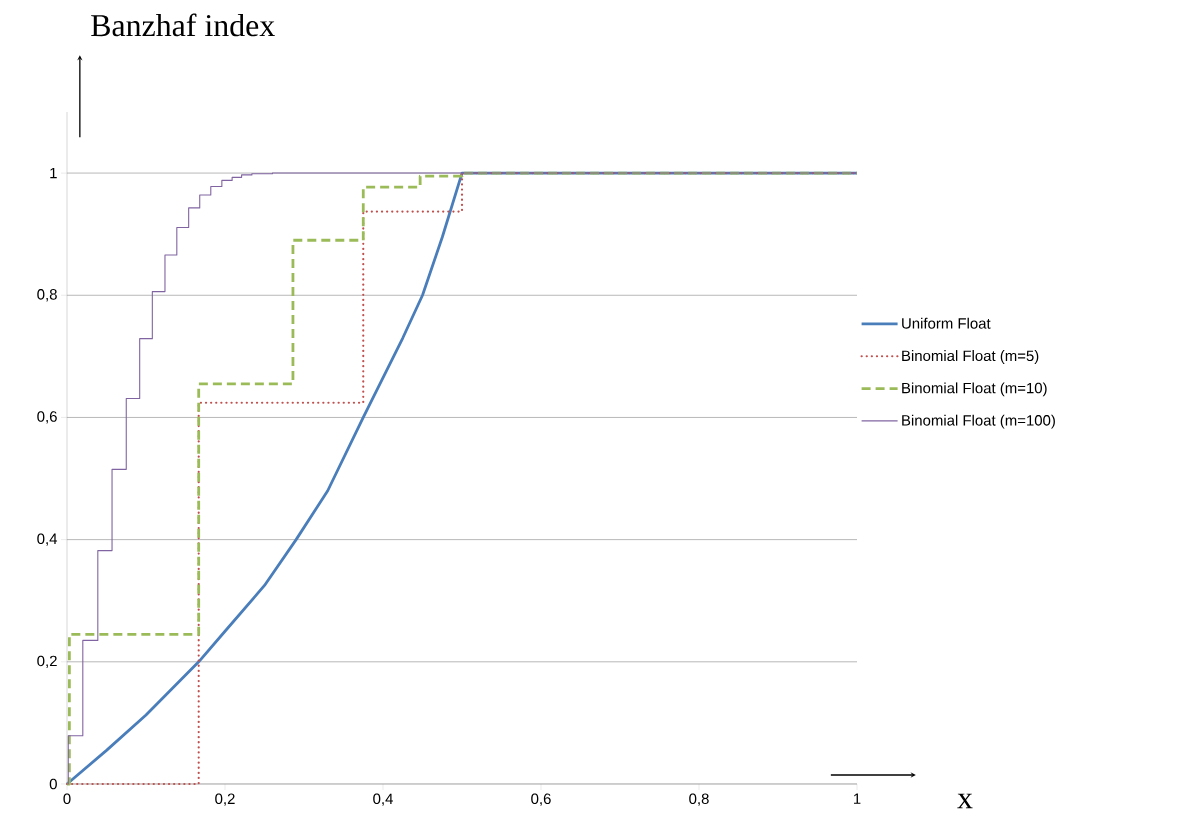 This screenshot has height=837, width=1187. Describe the element at coordinates (978, 421) in the screenshot. I see `legend-label: Binomial Float (m=100)` at that location.